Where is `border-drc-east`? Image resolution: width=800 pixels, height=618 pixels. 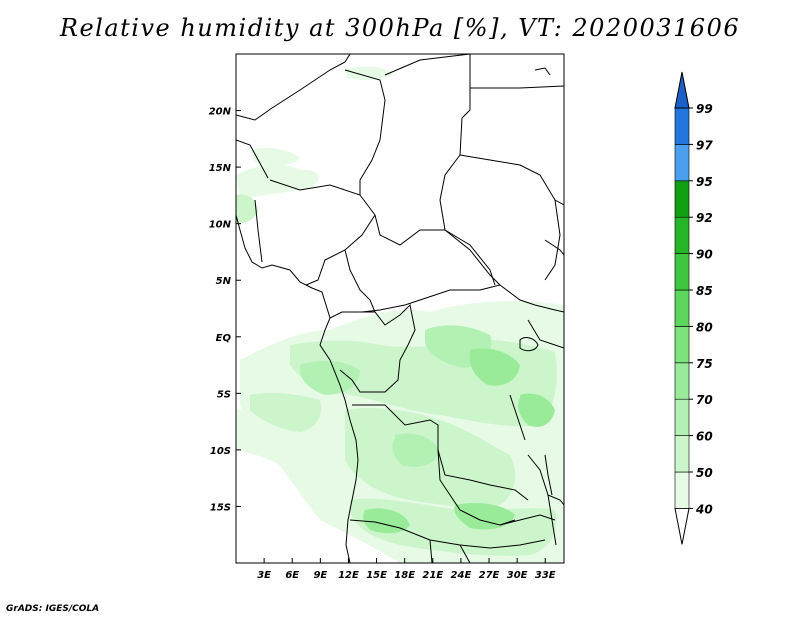 border-drc-east is located at coordinates (531, 298).